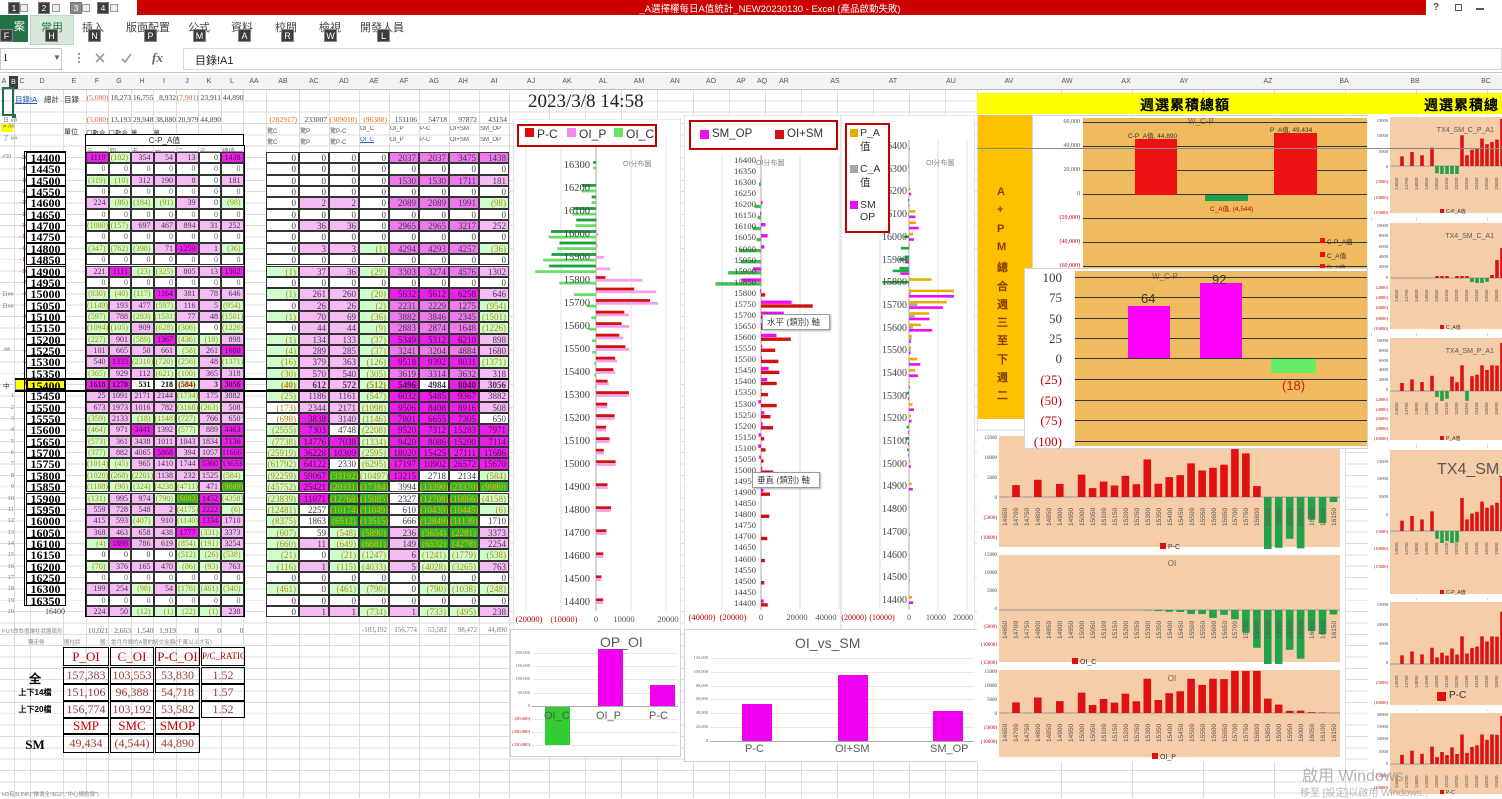  I want to click on svg-text: 14600, so click(745, 559).